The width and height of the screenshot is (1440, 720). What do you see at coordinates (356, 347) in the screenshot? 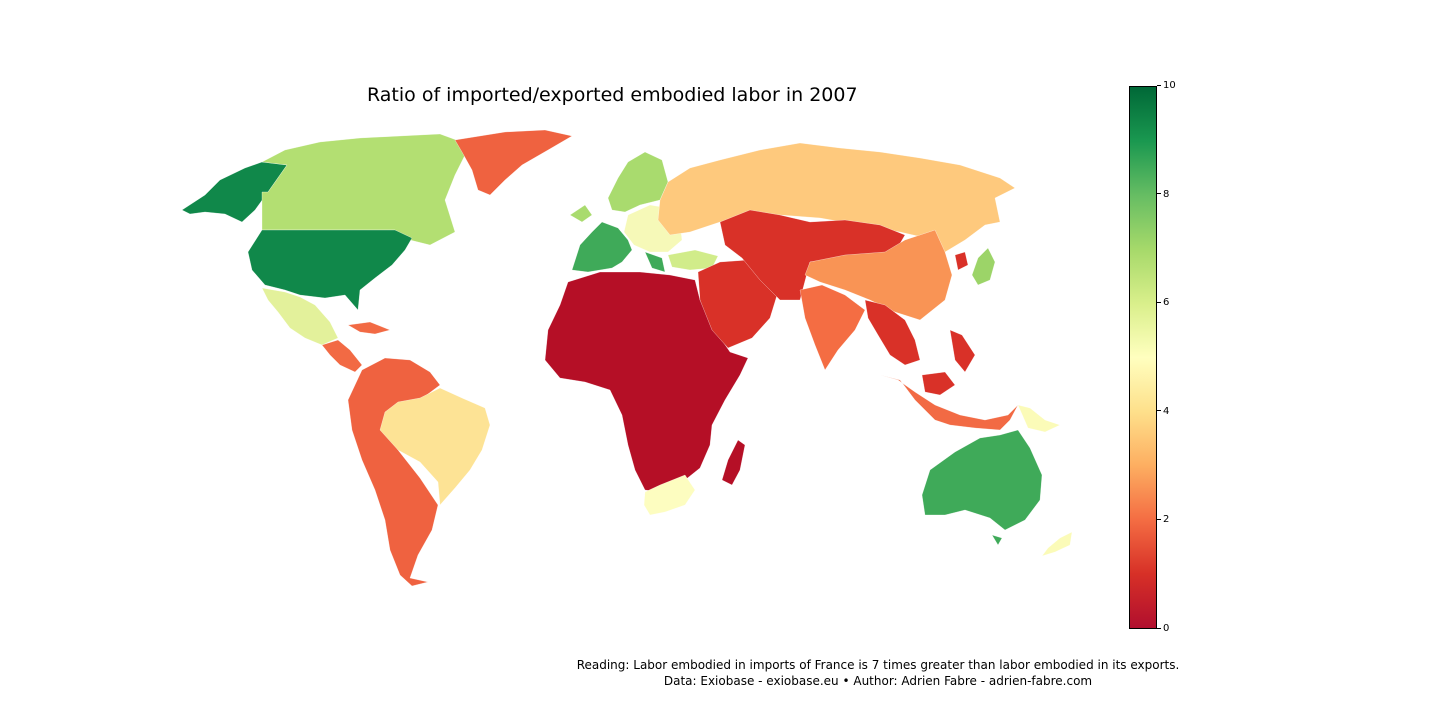
I see `region-central-america` at bounding box center [356, 347].